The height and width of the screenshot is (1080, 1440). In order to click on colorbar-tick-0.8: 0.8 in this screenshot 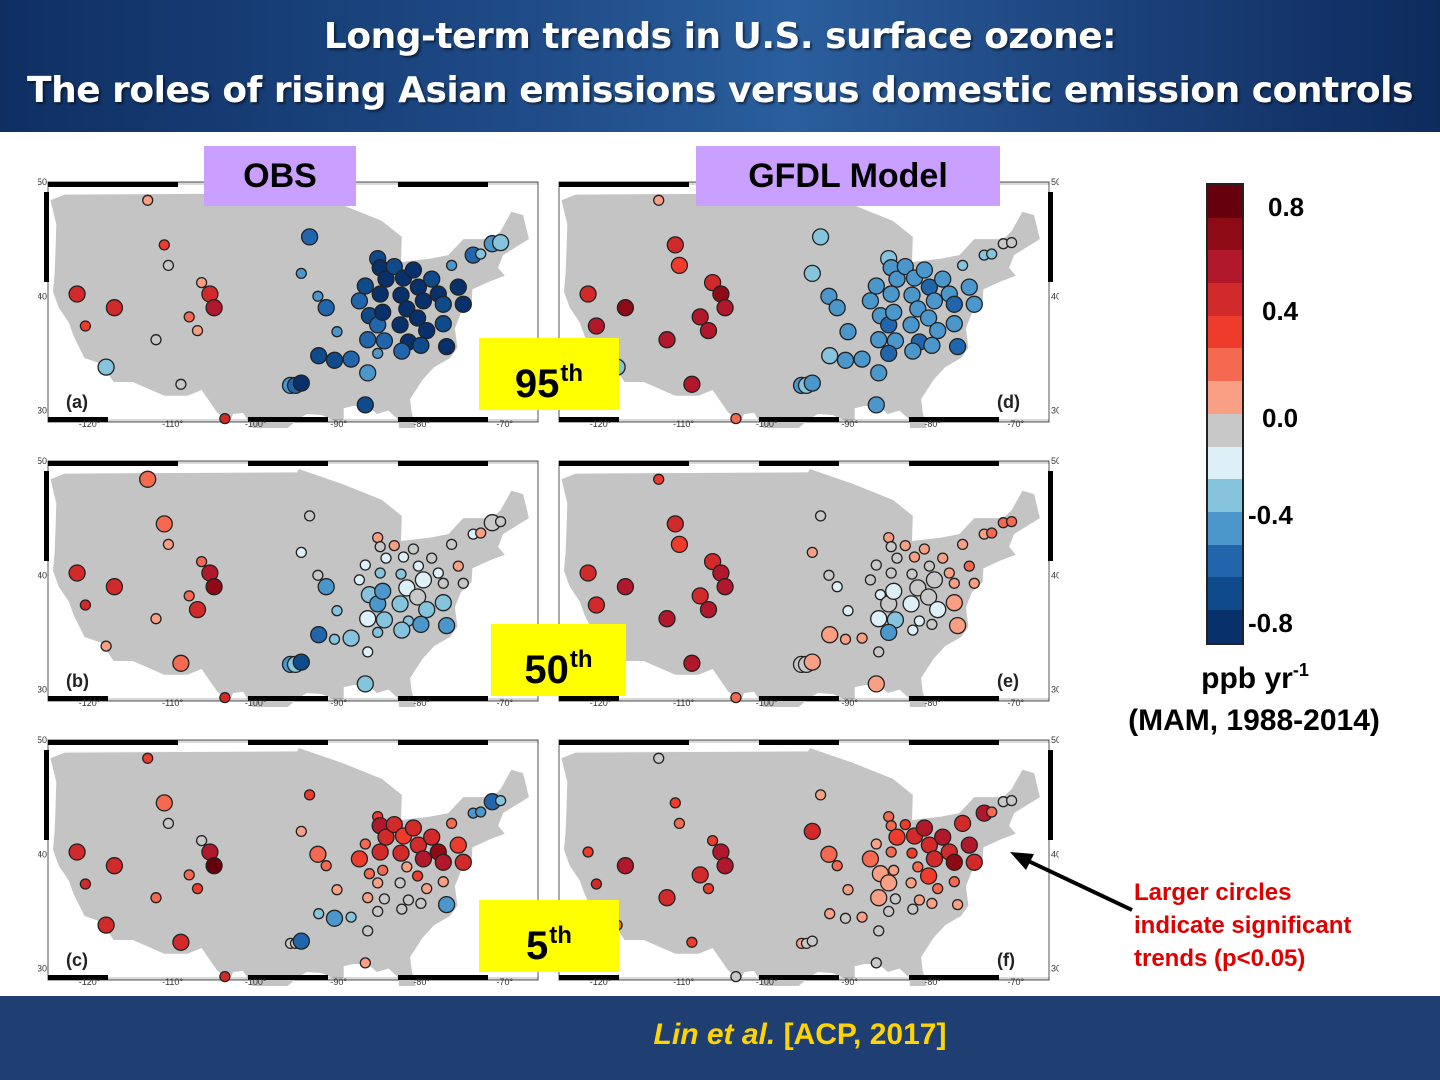, I will do `click(1286, 207)`.